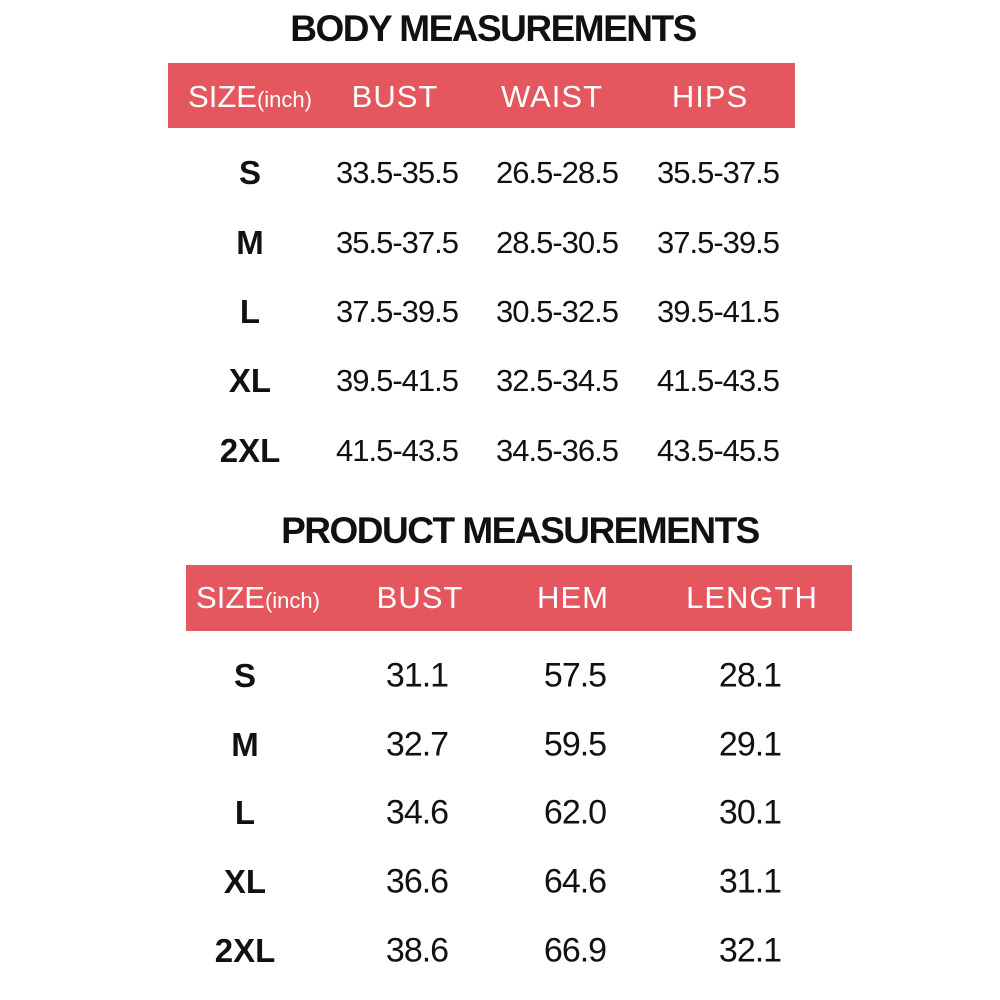  Describe the element at coordinates (557, 242) in the screenshot. I see `value-cell: 28.5-30.5` at that location.